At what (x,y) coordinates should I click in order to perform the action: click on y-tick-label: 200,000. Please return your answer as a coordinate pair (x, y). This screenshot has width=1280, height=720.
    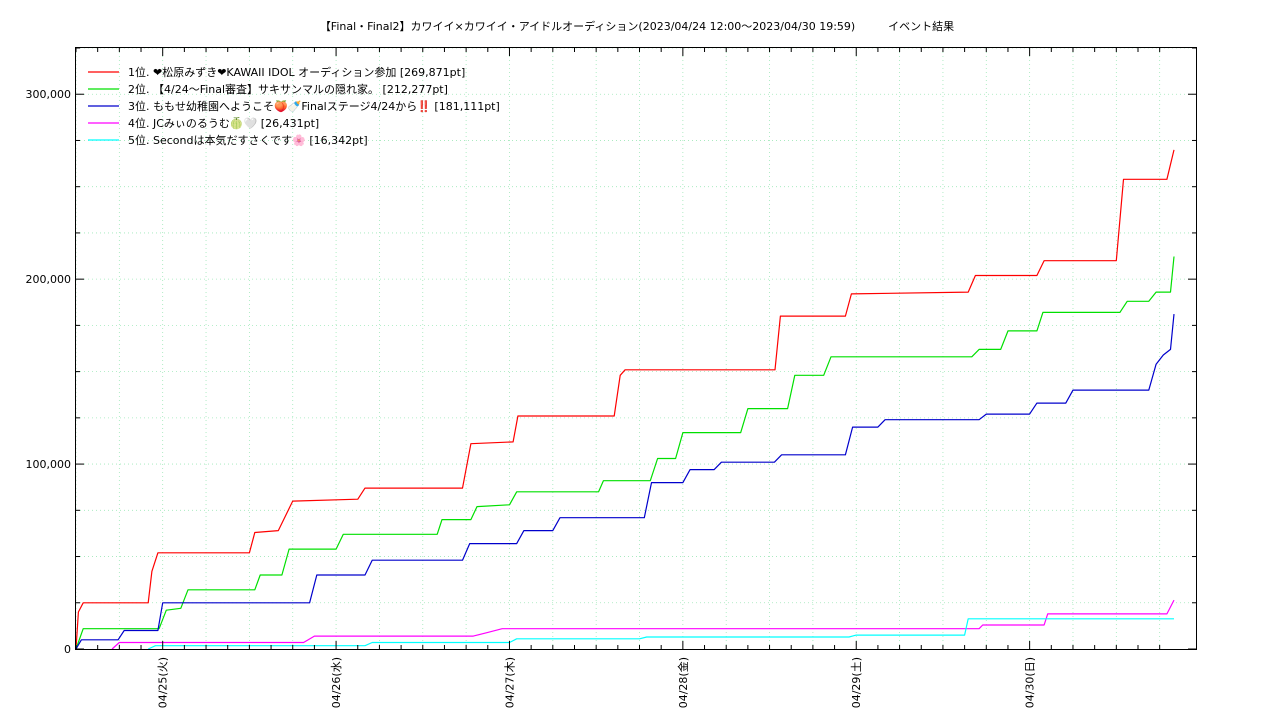
    Looking at the image, I should click on (49, 279).